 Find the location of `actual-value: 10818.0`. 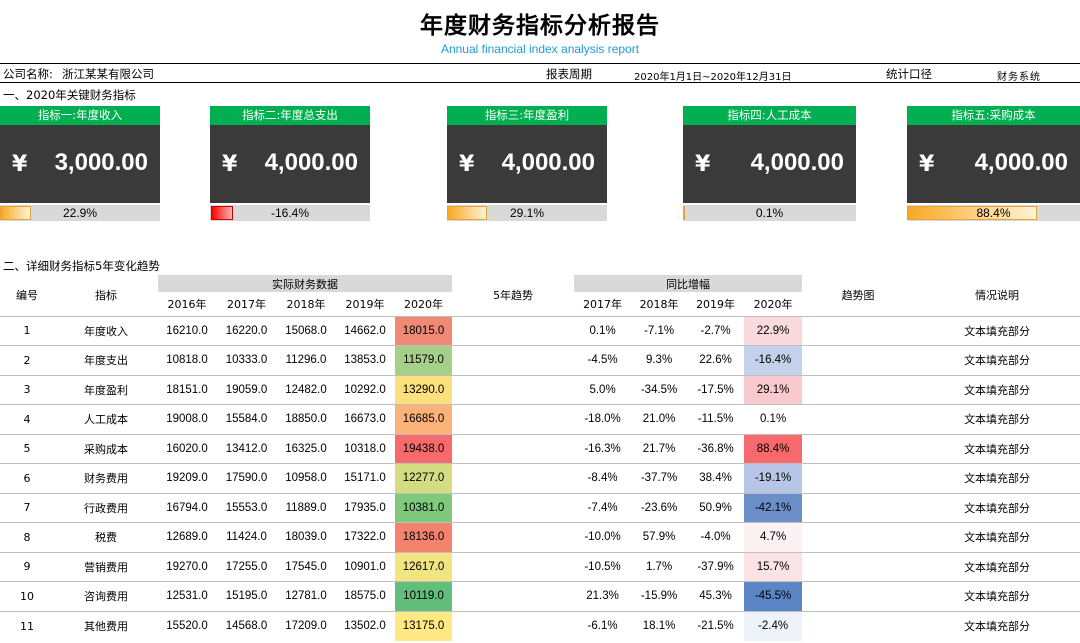

actual-value: 10818.0 is located at coordinates (187, 360).